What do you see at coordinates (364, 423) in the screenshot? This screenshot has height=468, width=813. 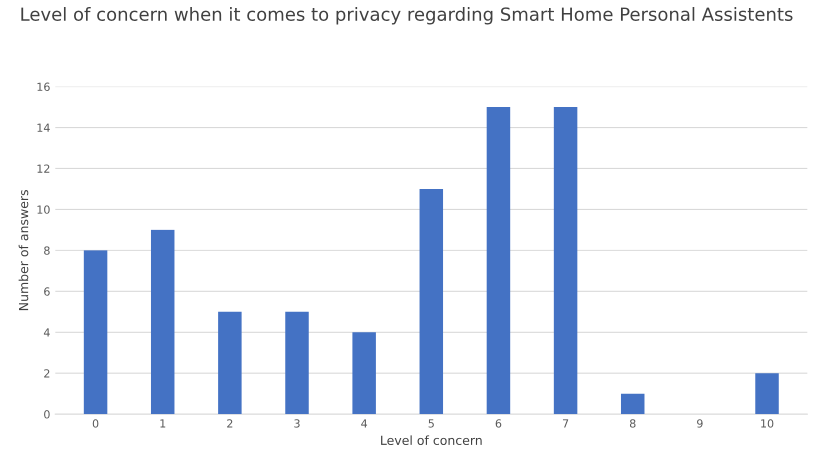 I see `x-tick-label: 4` at bounding box center [364, 423].